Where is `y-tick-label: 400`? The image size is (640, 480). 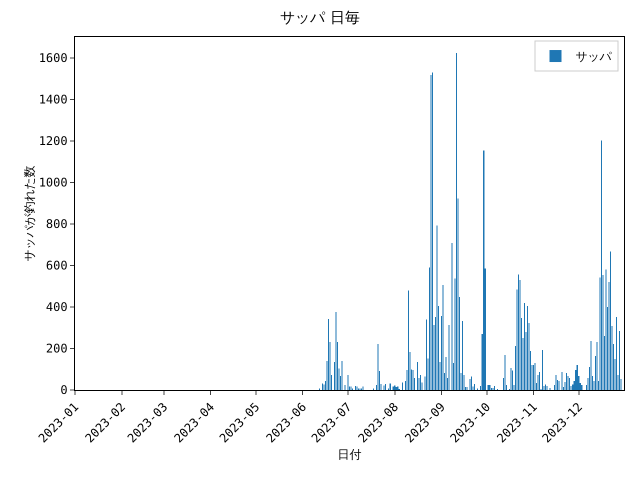 y-tick-label: 400 is located at coordinates (57, 307).